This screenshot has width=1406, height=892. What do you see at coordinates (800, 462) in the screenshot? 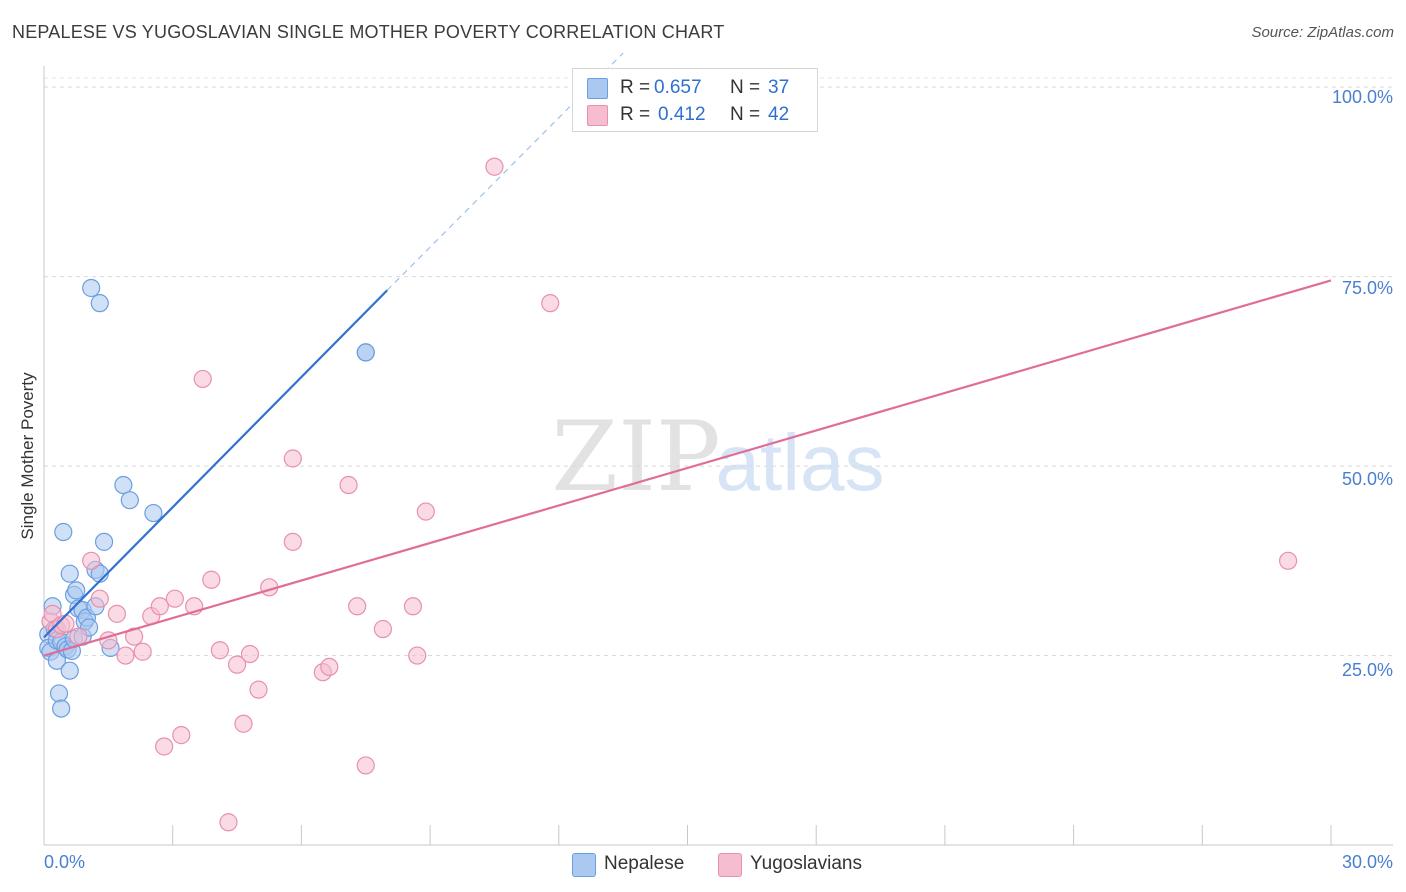
I see `watermark-atlas: atlas` at bounding box center [800, 462].